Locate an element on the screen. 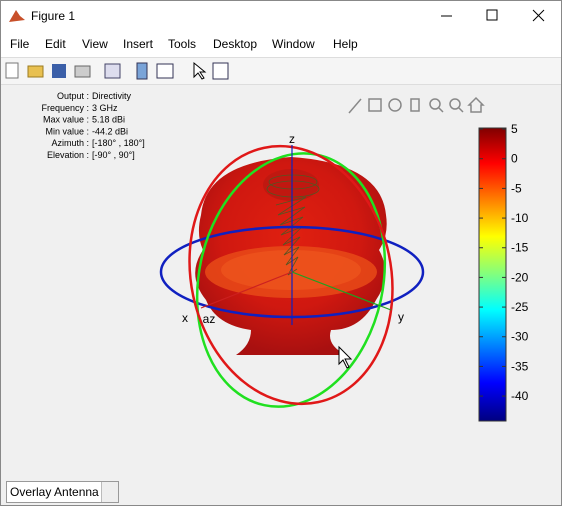  colorbar-tick-label: -20 is located at coordinates (520, 277).